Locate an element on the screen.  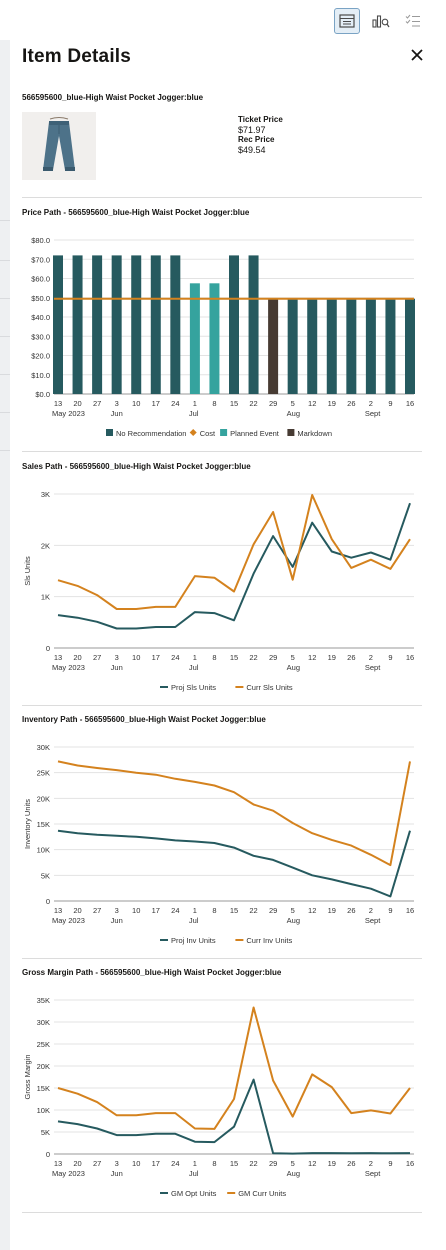
toolbar is located at coordinates (228, 20).